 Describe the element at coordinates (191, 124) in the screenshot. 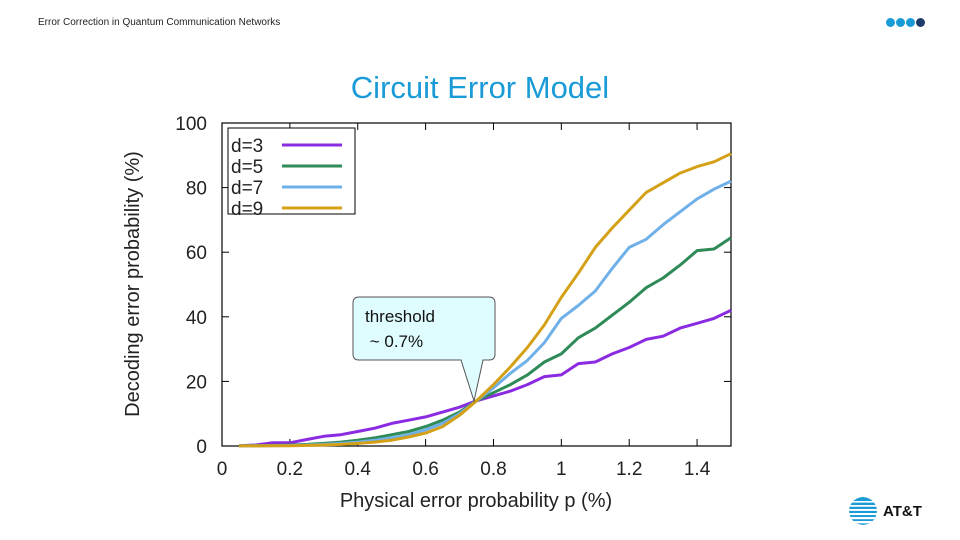

I see `y-tick-label: 100` at that location.